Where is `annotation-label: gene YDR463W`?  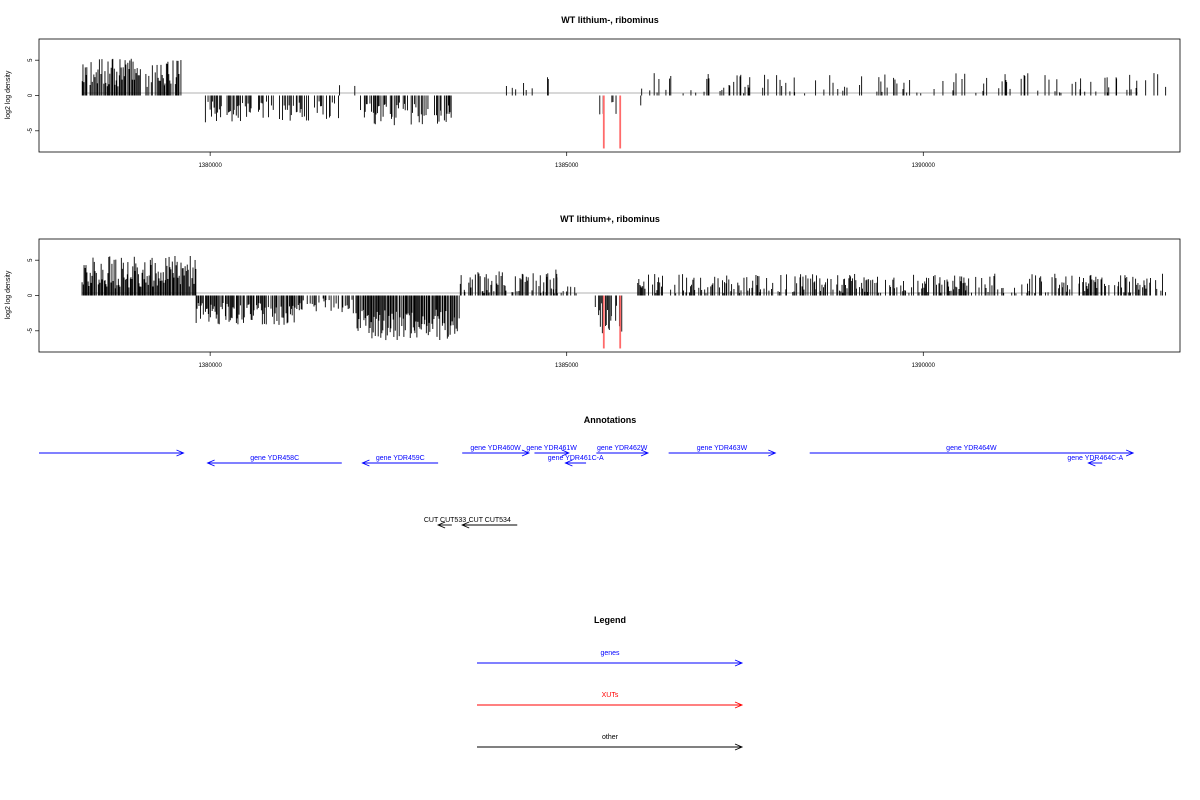
annotation-label: gene YDR463W is located at coordinates (722, 448).